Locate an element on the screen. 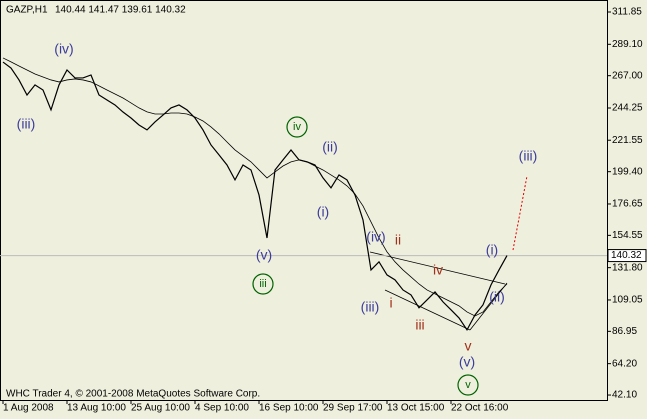  last-price-label: 140.32 is located at coordinates (626, 255).